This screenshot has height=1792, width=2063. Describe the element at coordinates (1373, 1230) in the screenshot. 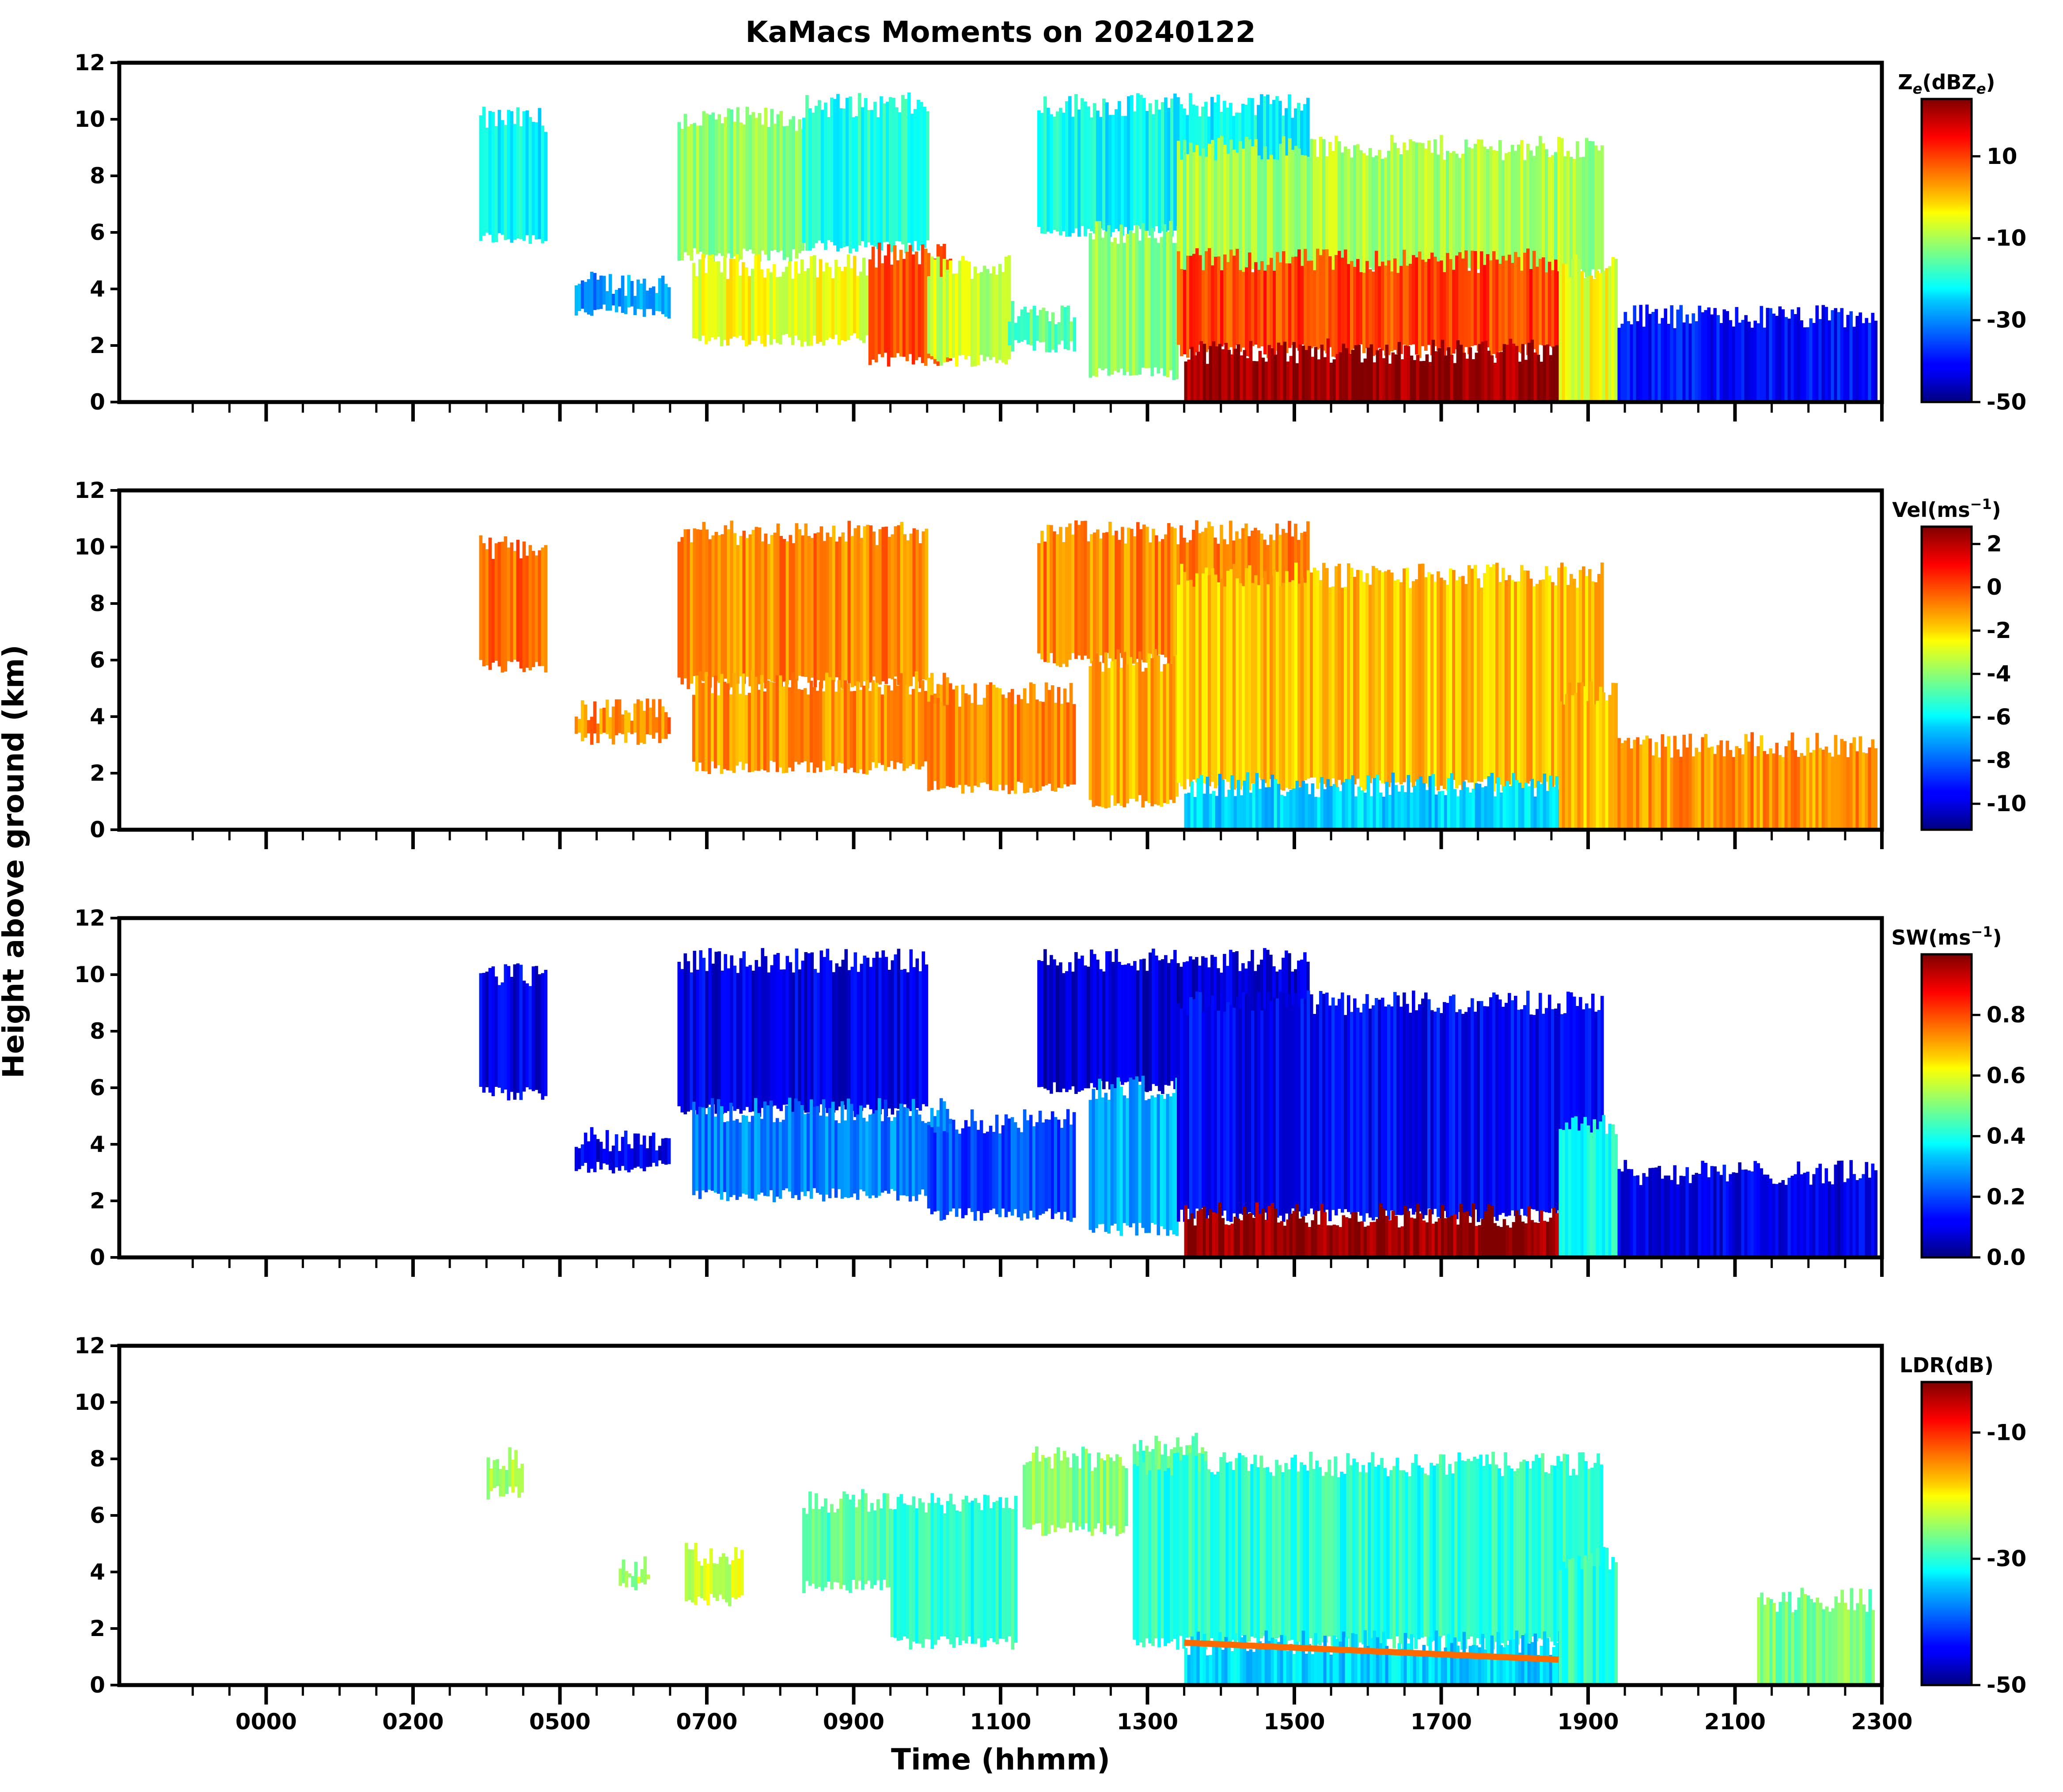

I see `sw-cloud-region` at that location.